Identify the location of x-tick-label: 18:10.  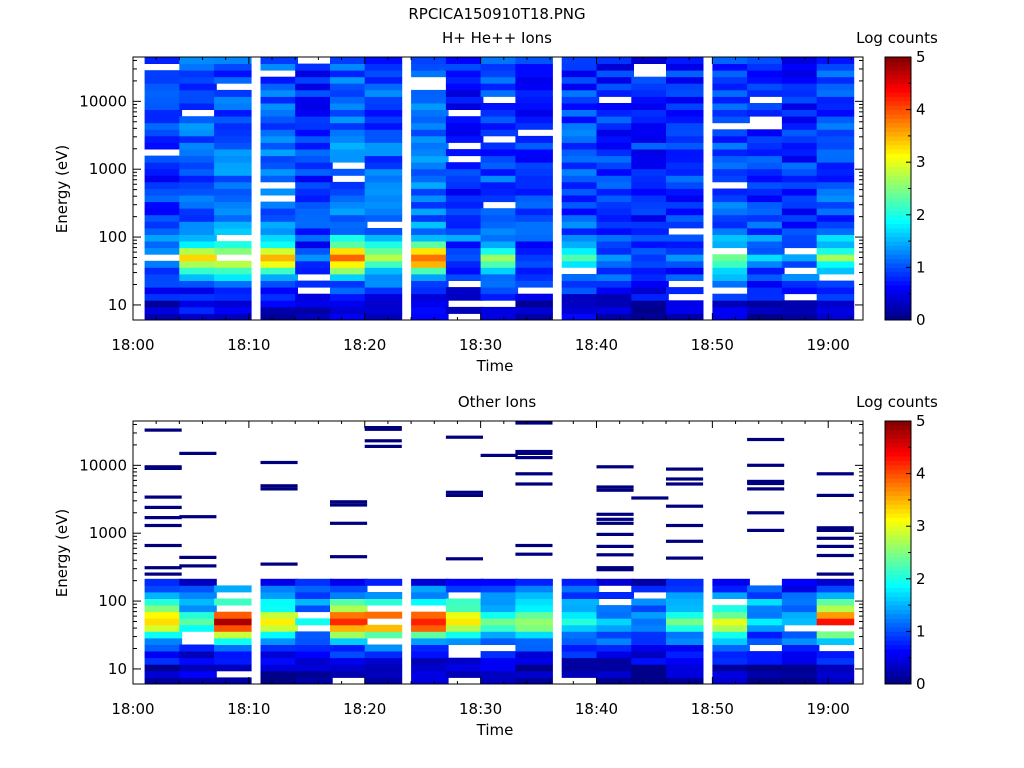
(248, 709).